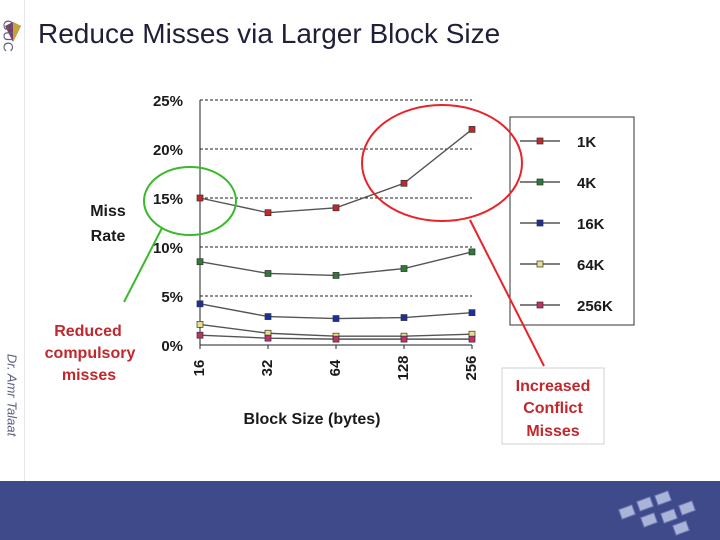 The height and width of the screenshot is (540, 720). I want to click on reduced-line2: compulsory, so click(90, 353).